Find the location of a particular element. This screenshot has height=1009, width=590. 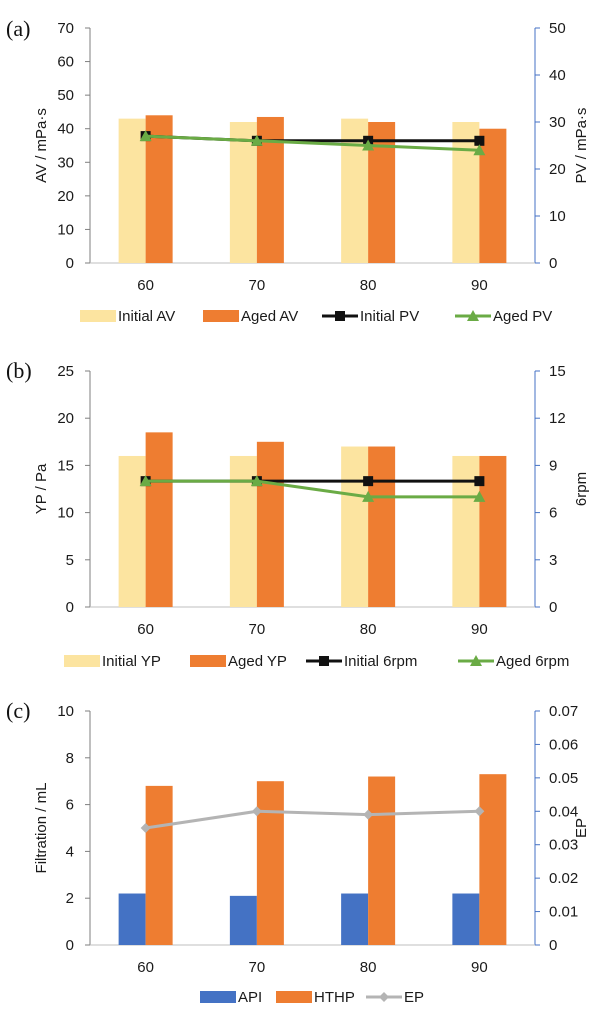

right-tick-label: 12 is located at coordinates (557, 418).